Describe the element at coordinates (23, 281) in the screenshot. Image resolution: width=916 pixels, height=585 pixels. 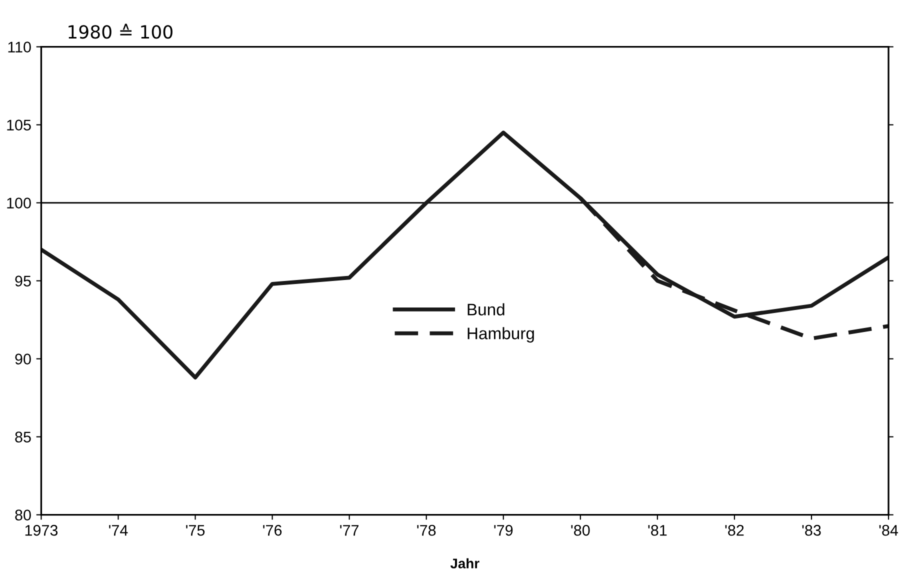
I see `y-tick-label: 95` at that location.